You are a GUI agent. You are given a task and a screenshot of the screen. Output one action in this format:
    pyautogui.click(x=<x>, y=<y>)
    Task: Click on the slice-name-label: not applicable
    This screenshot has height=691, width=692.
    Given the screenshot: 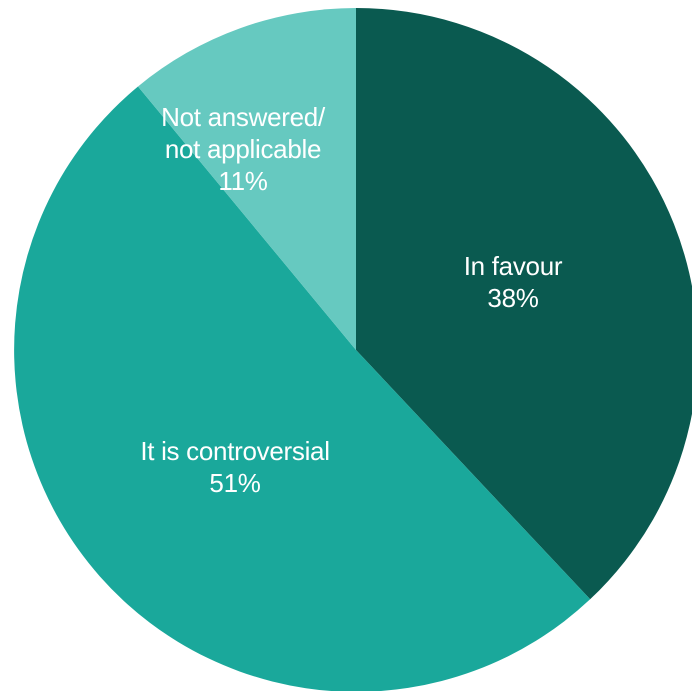 What is the action you would take?
    pyautogui.click(x=243, y=149)
    